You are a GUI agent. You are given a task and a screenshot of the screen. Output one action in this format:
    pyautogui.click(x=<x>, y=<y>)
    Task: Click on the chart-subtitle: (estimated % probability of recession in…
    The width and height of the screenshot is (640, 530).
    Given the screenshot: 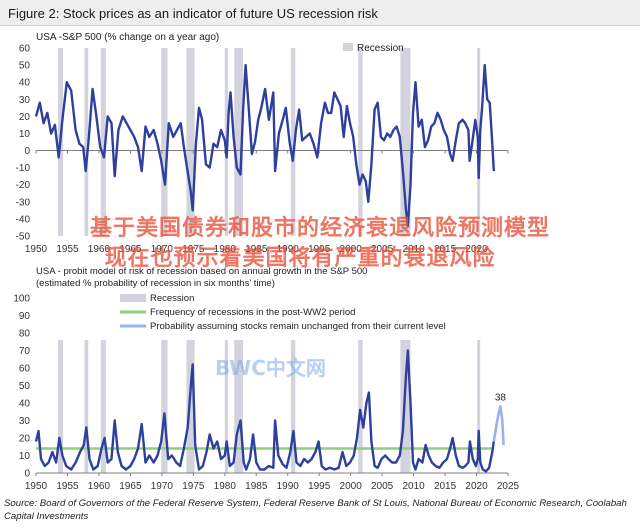 What is the action you would take?
    pyautogui.click(x=155, y=283)
    